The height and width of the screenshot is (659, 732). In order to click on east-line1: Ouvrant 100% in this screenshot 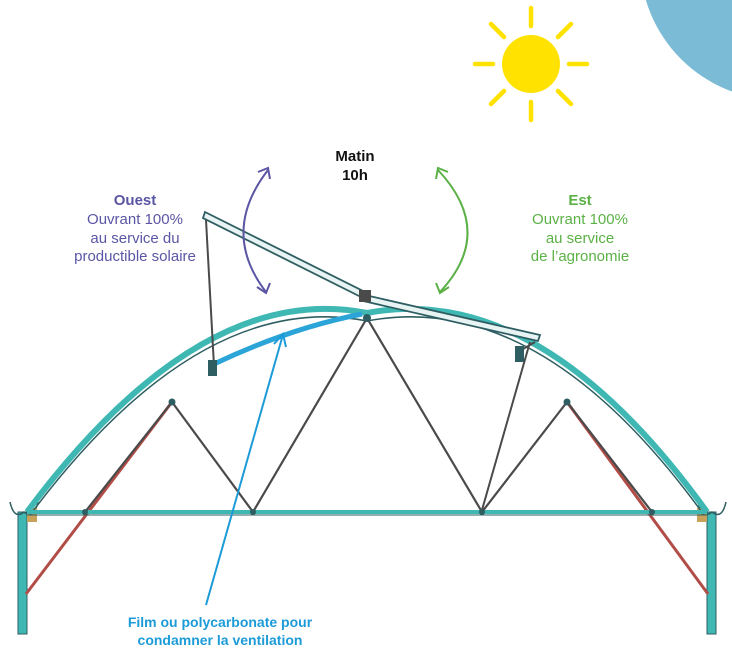, I will do `click(580, 219)`.